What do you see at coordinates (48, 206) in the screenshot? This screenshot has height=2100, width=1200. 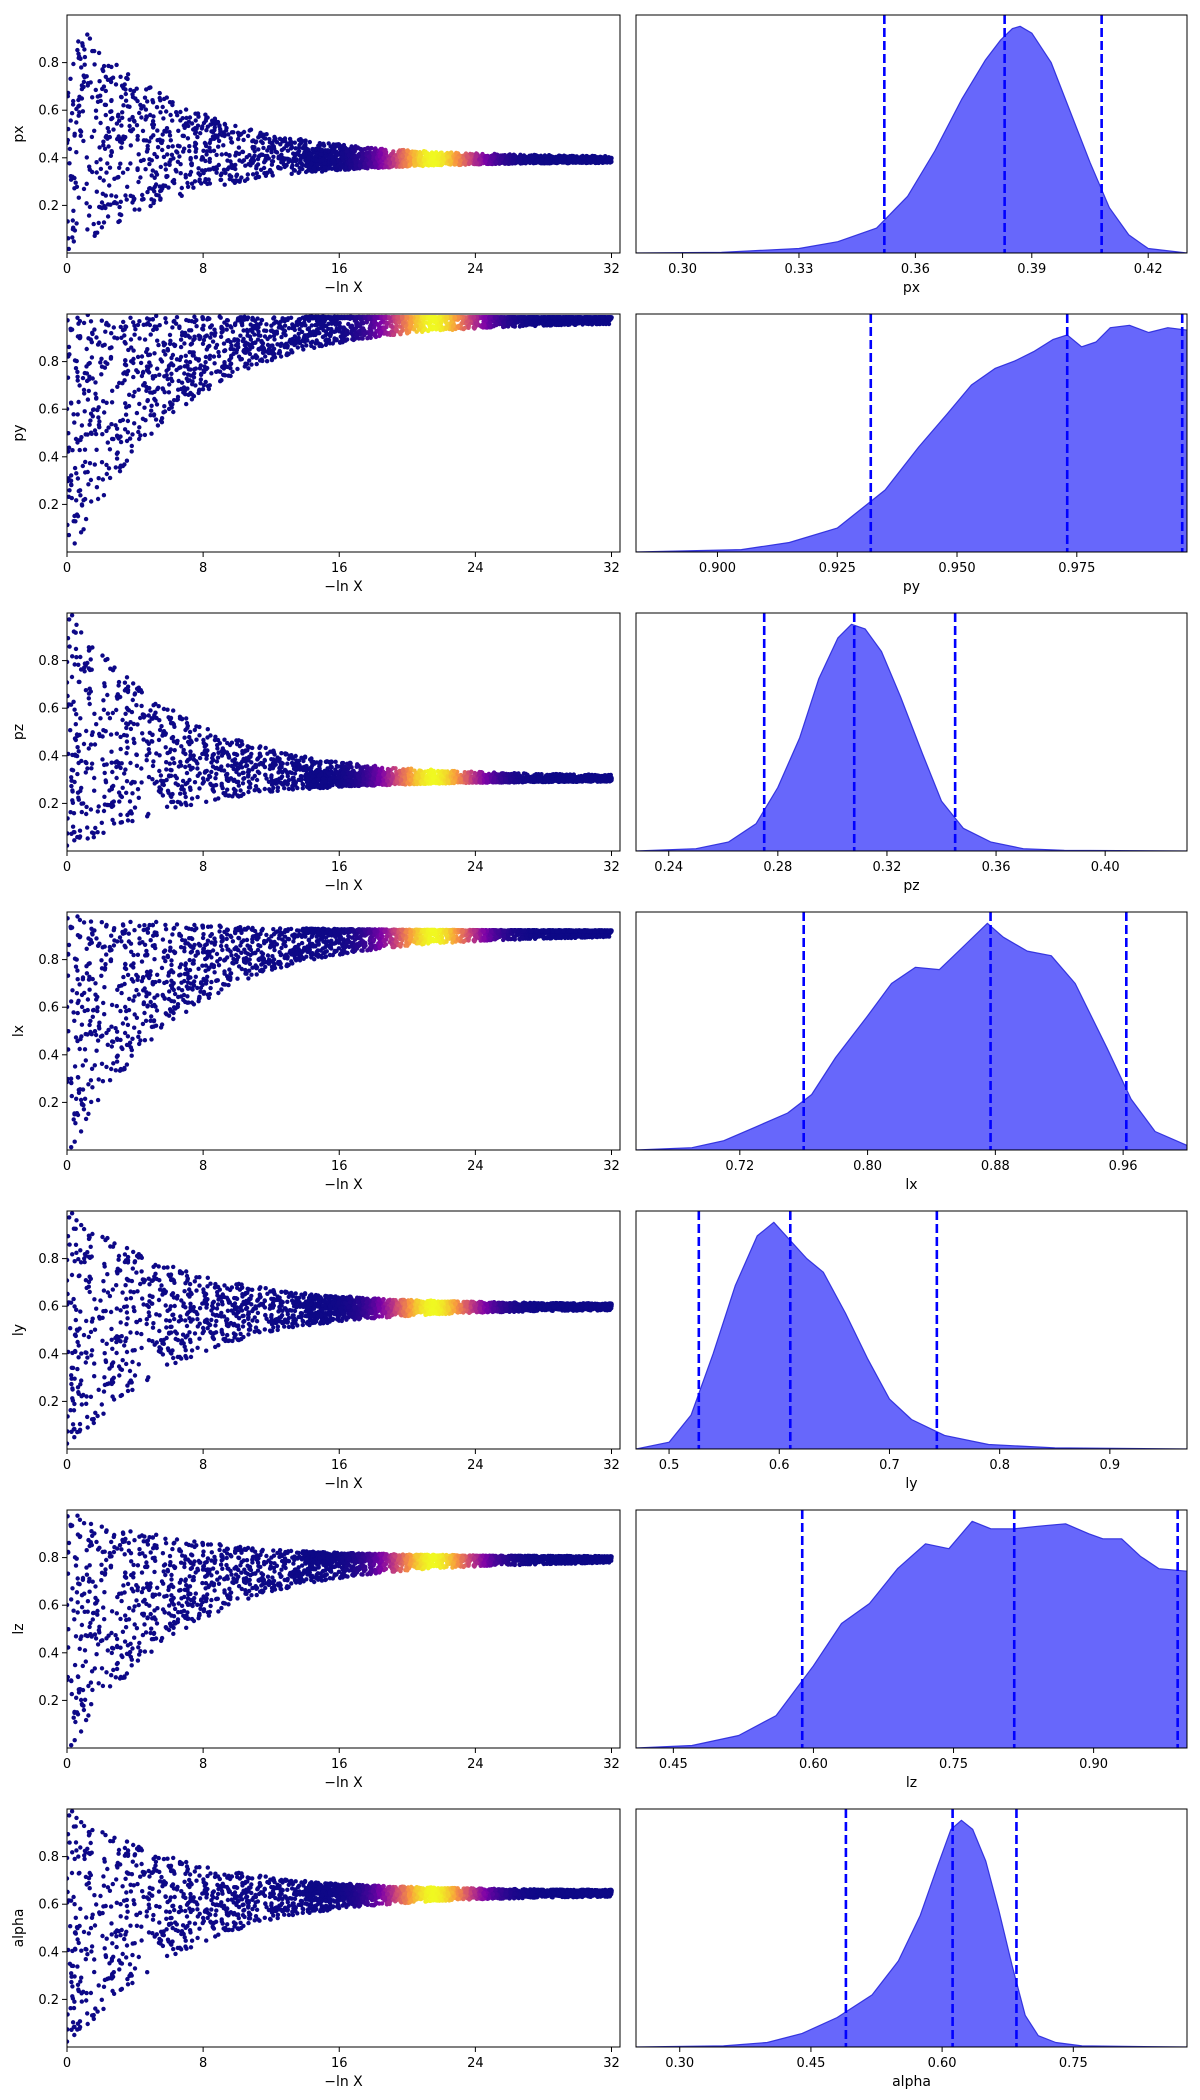 I see `y-tick-label: 0.2` at bounding box center [48, 206].